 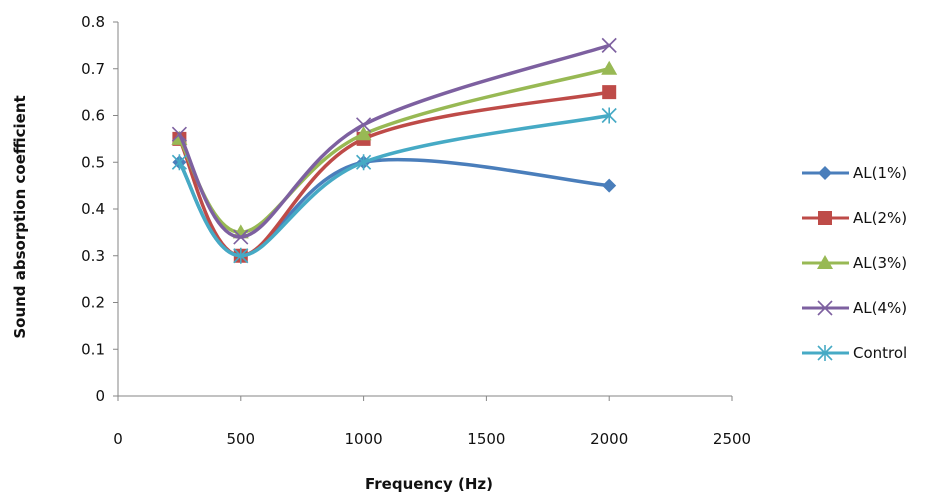 I want to click on legend-label: AL(3%), so click(x=880, y=263).